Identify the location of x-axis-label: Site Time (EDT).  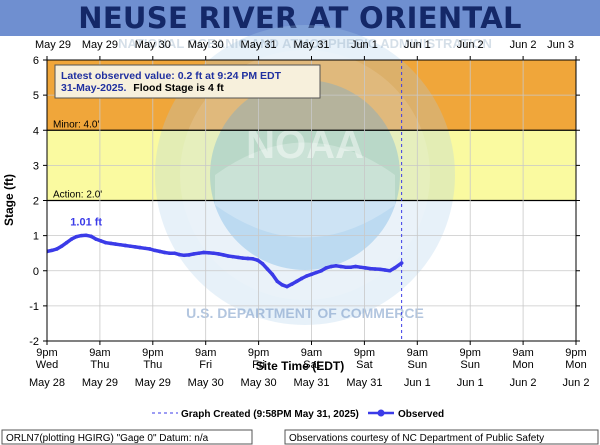
(300, 366).